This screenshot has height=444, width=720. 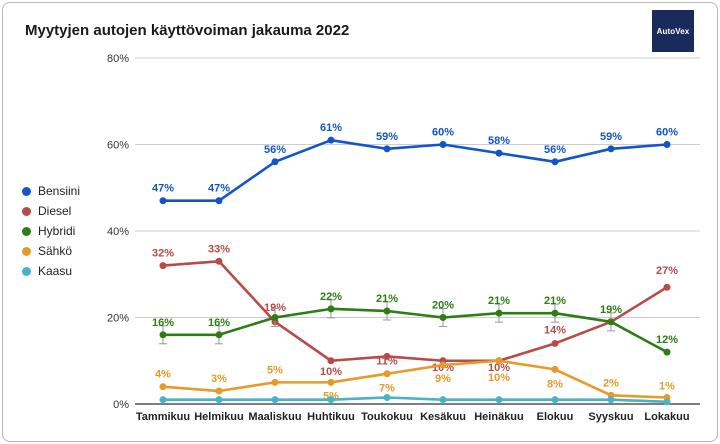 I want to click on data-label: 4%, so click(x=163, y=375).